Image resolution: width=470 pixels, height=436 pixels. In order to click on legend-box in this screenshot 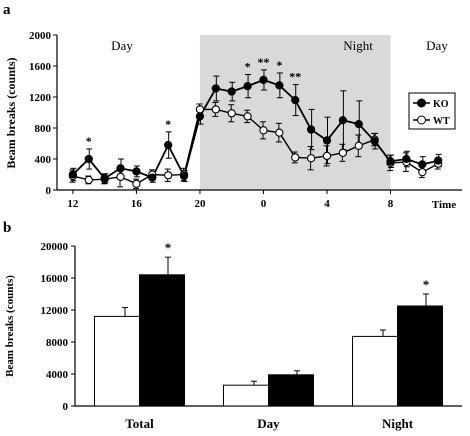, I will do `click(432, 111)`.